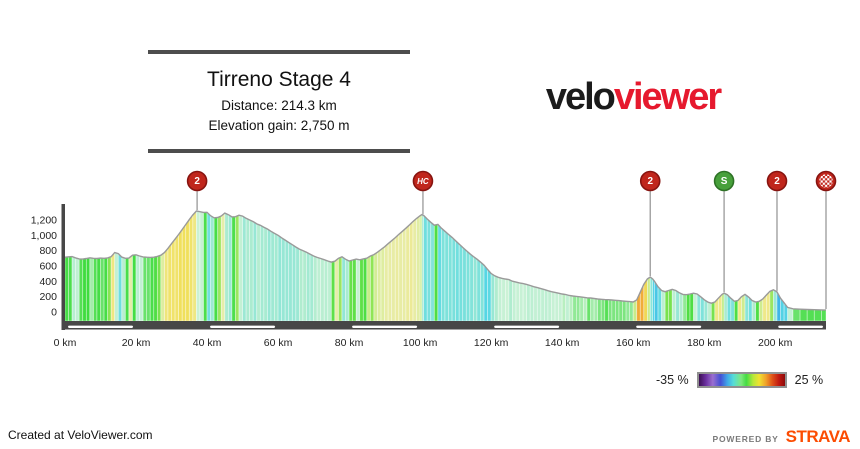 This screenshot has height=449, width=860. I want to click on x-tick-label: 20 km, so click(136, 343).